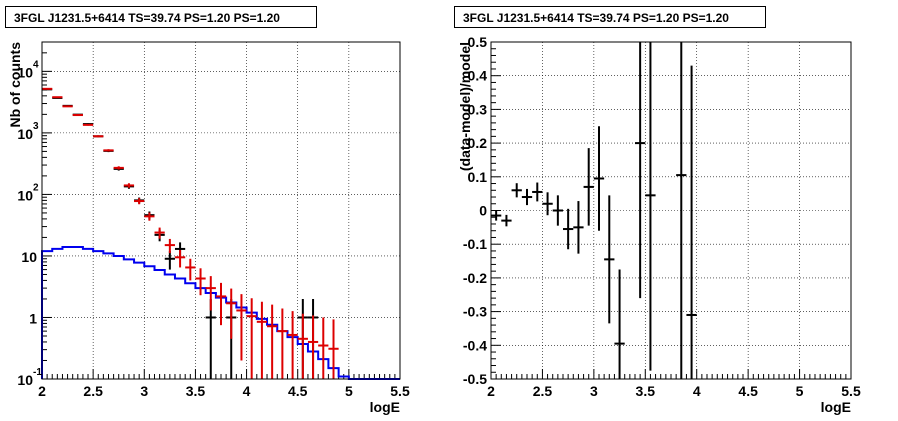  Describe the element at coordinates (36, 126) in the screenshot. I see `left-y-tick-exp-4: 3` at that location.